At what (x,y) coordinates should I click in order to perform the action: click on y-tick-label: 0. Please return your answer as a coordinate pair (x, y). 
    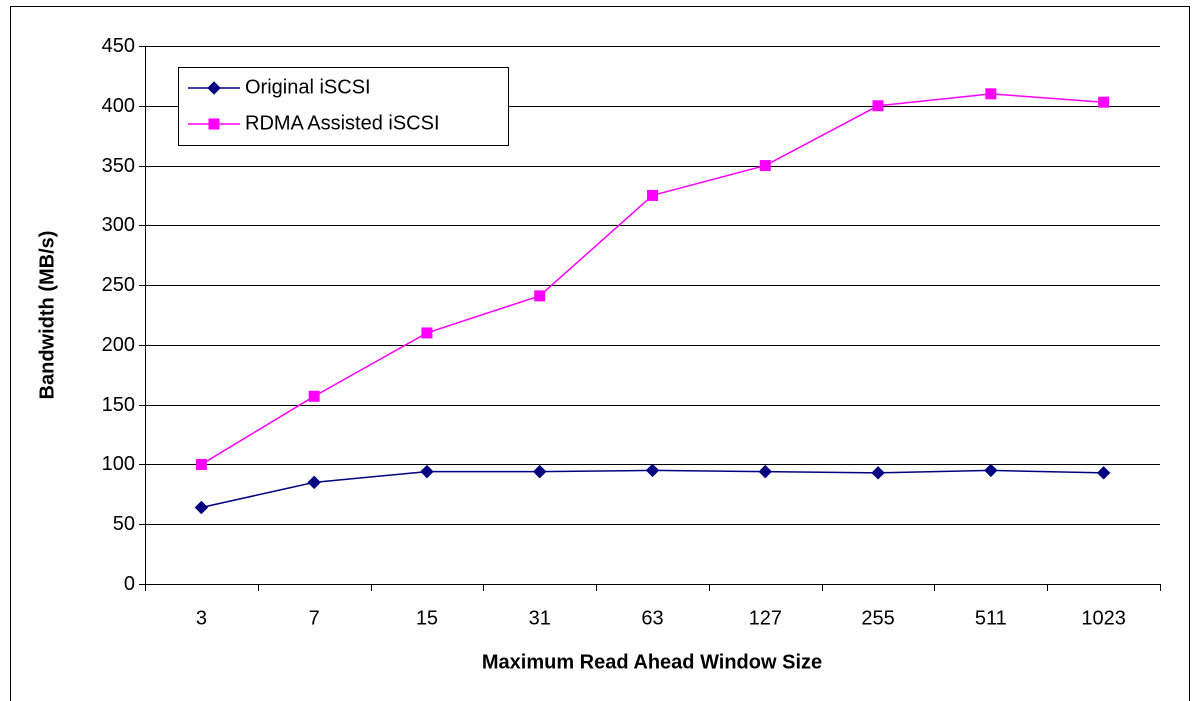
    Looking at the image, I should click on (129, 584).